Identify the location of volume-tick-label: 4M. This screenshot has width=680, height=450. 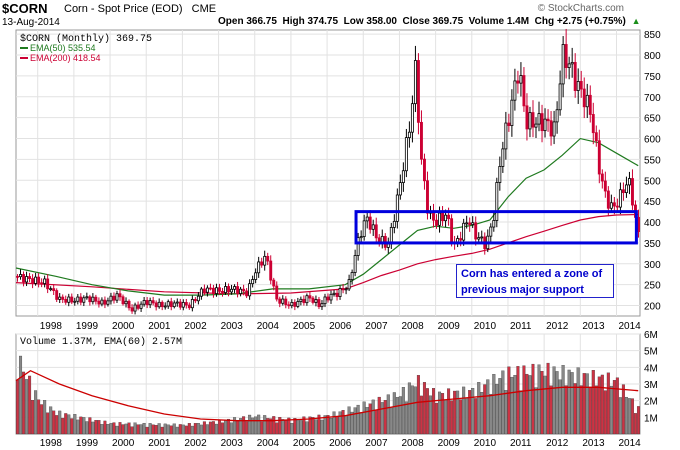
(651, 368).